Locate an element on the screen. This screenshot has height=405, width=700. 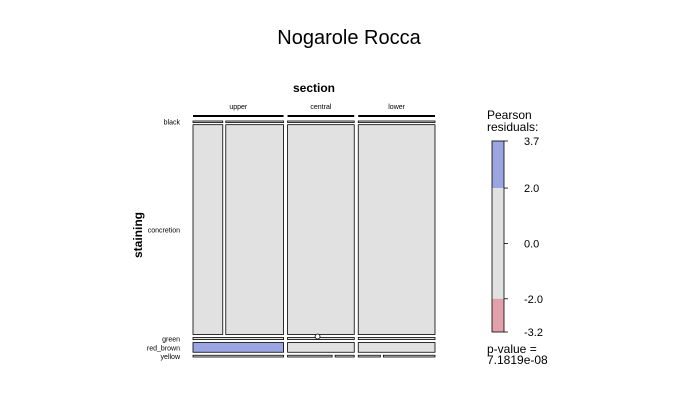
legend-segment-neutral is located at coordinates (498, 243).